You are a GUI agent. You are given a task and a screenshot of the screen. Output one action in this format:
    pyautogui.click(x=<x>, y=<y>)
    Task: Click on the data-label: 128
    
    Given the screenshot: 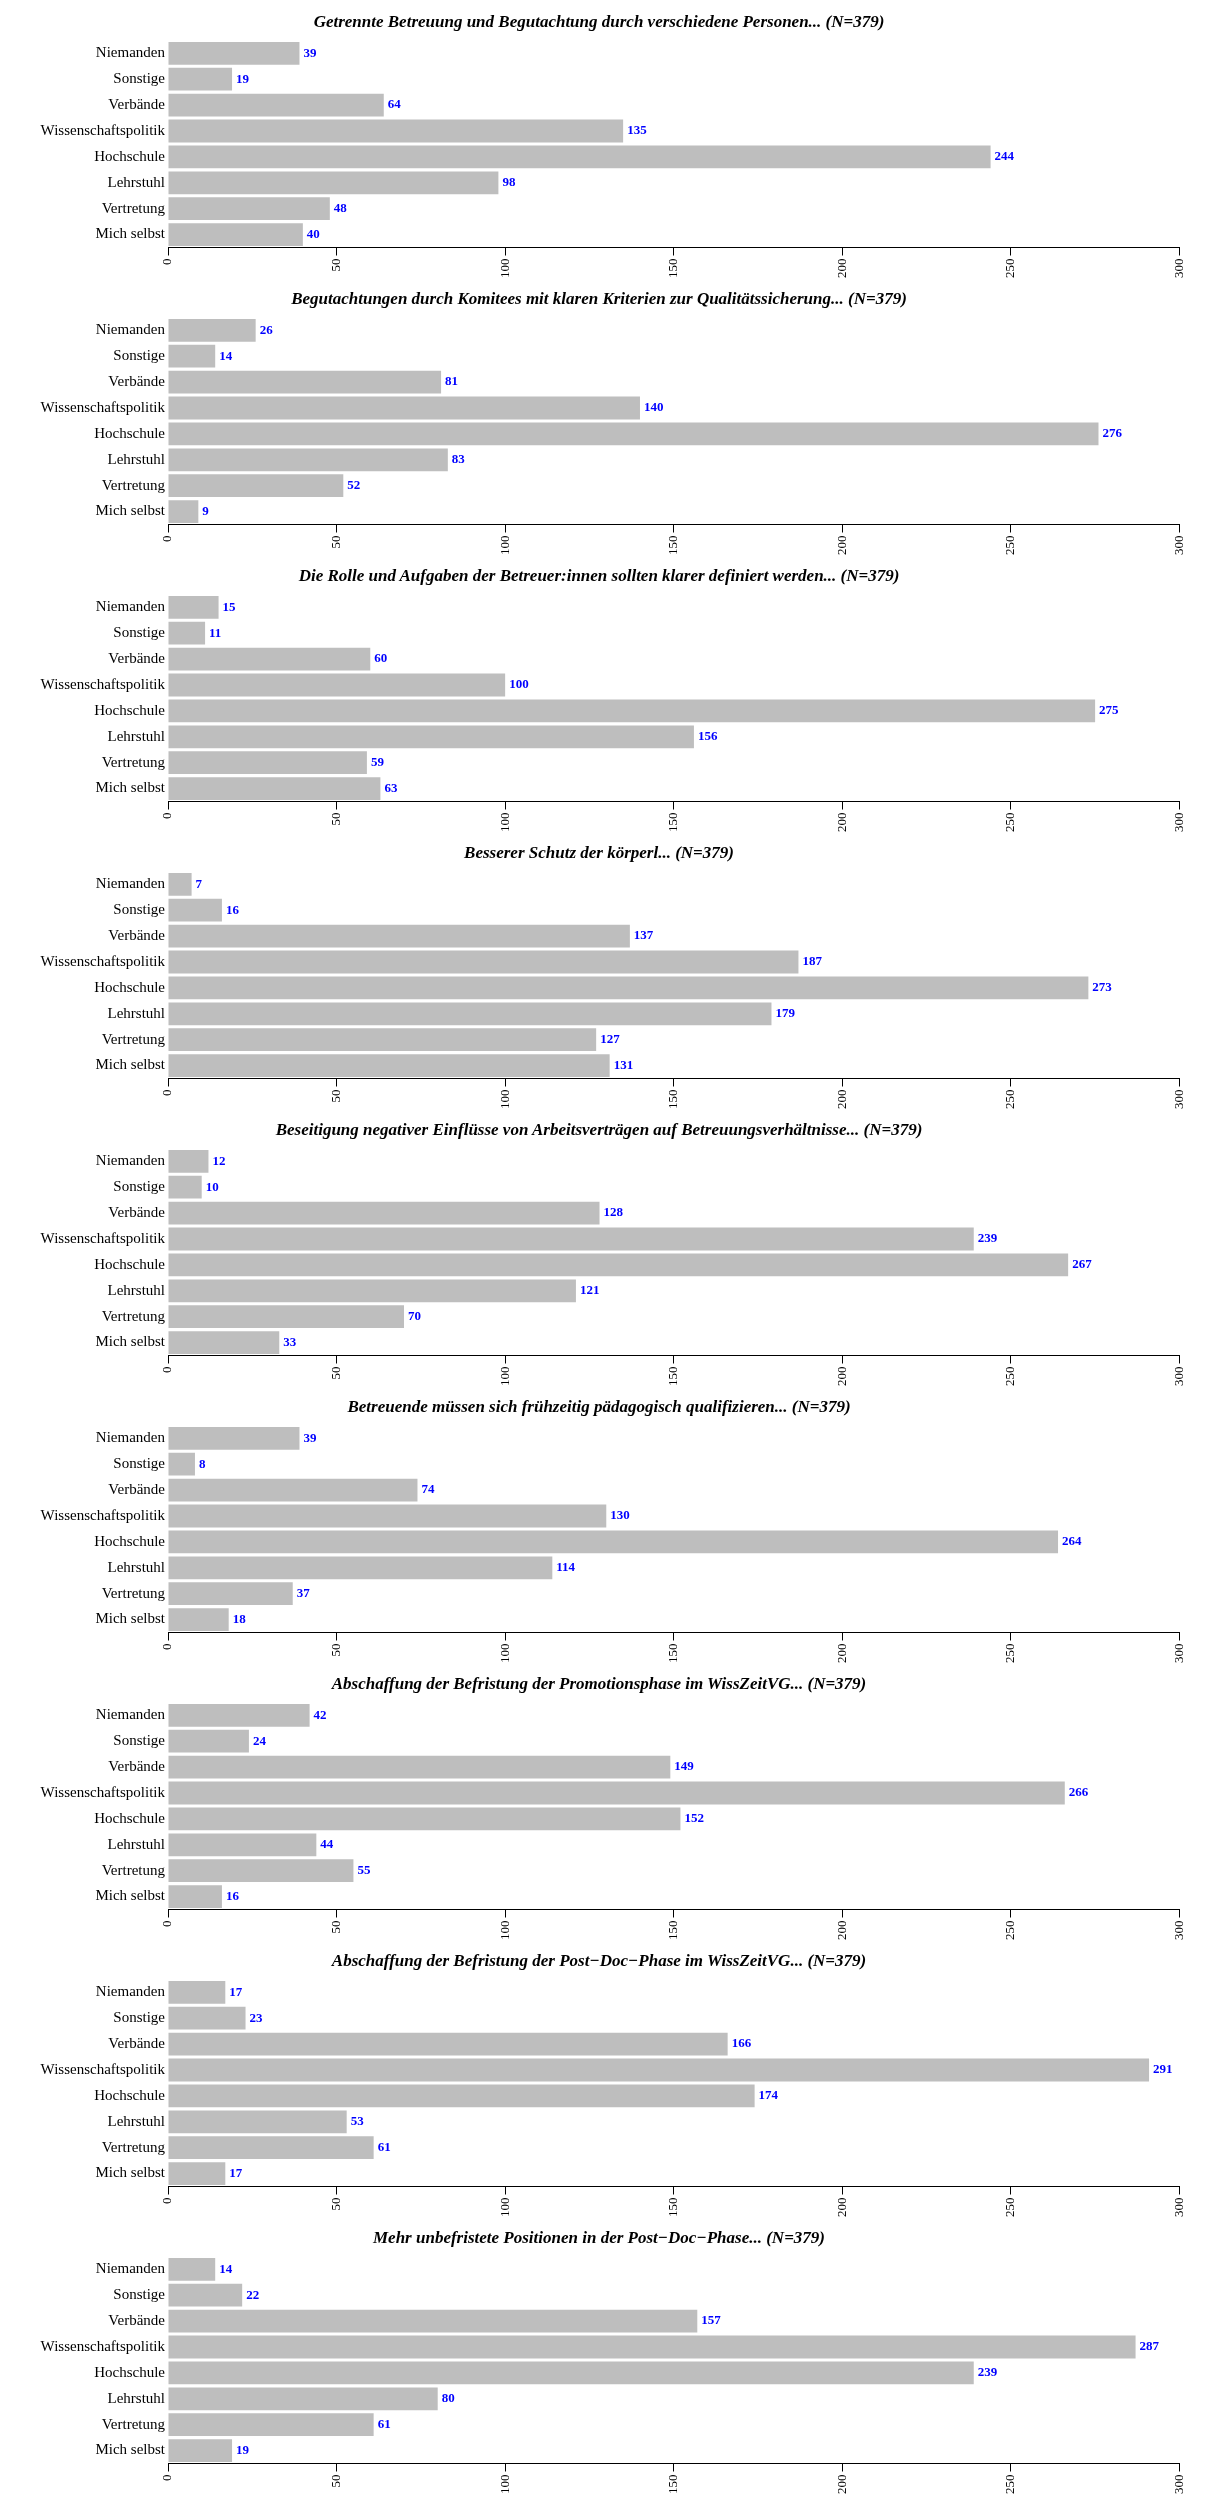 What is the action you would take?
    pyautogui.click(x=613, y=1212)
    